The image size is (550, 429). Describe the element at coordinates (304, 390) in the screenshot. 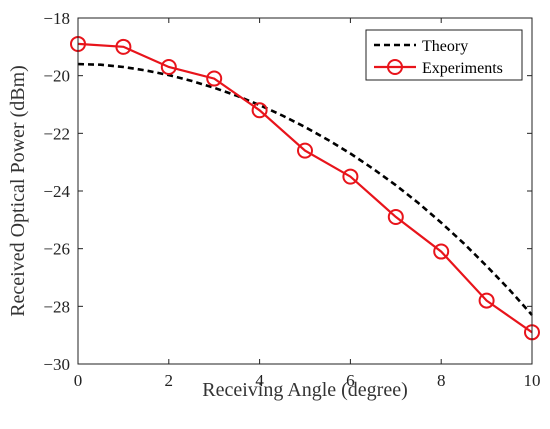

I see `x-axis-label: Receiving Angle (degree)` at that location.